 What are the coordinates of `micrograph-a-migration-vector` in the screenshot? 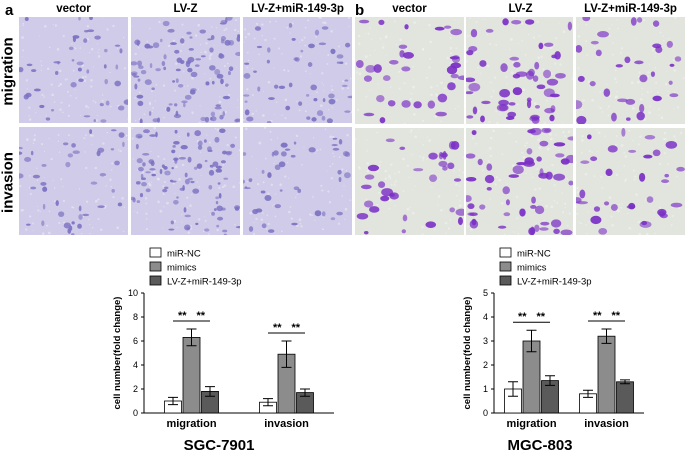 It's located at (73, 70).